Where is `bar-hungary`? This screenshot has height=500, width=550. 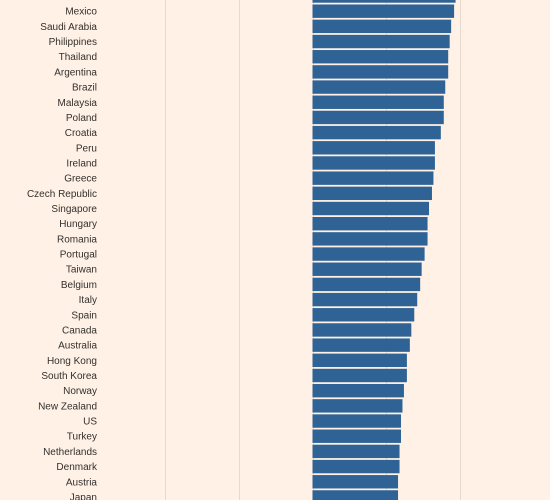
bar-hungary is located at coordinates (370, 224).